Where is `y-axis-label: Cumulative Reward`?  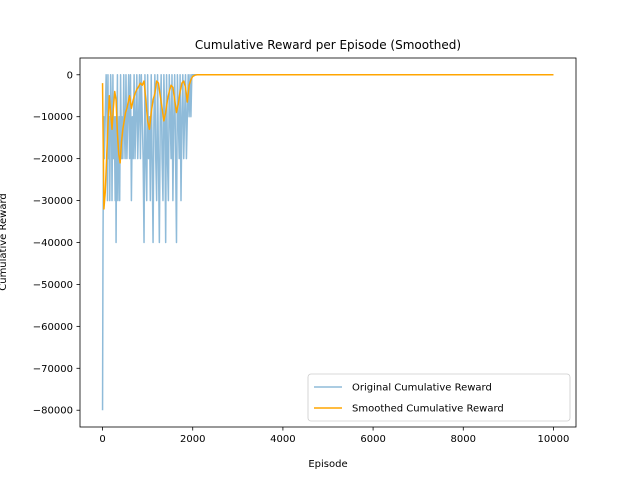
y-axis-label: Cumulative Reward is located at coordinates (4, 242).